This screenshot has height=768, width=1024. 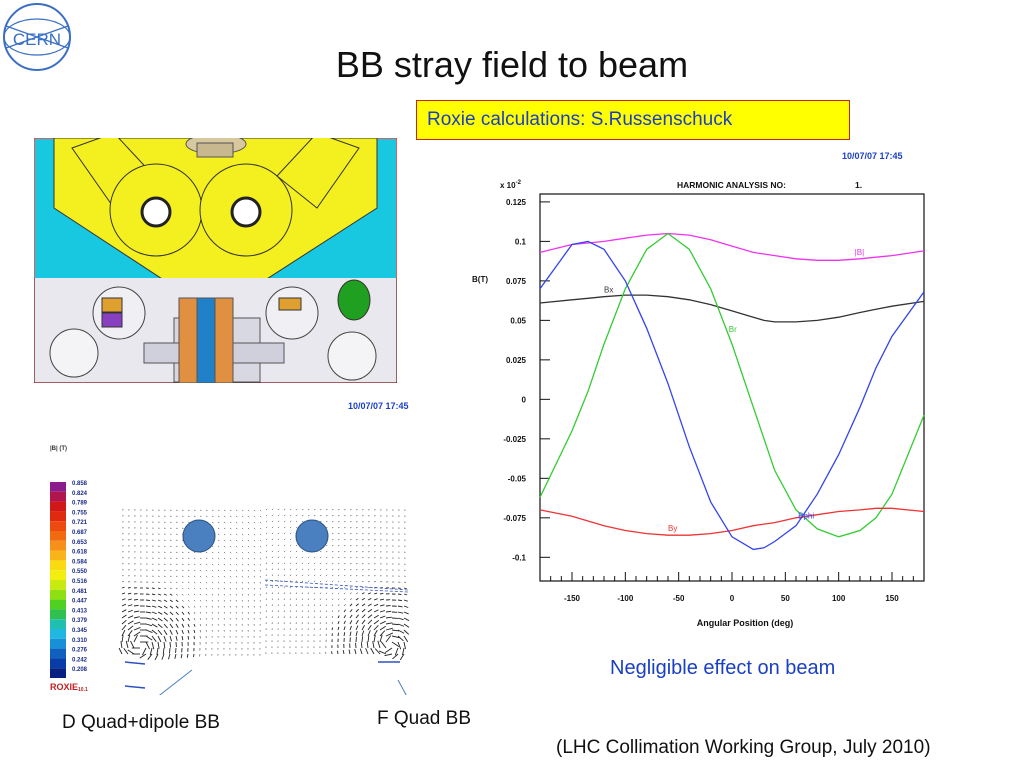 What do you see at coordinates (80, 562) in the screenshot?
I see `legend-value: 0.584` at bounding box center [80, 562].